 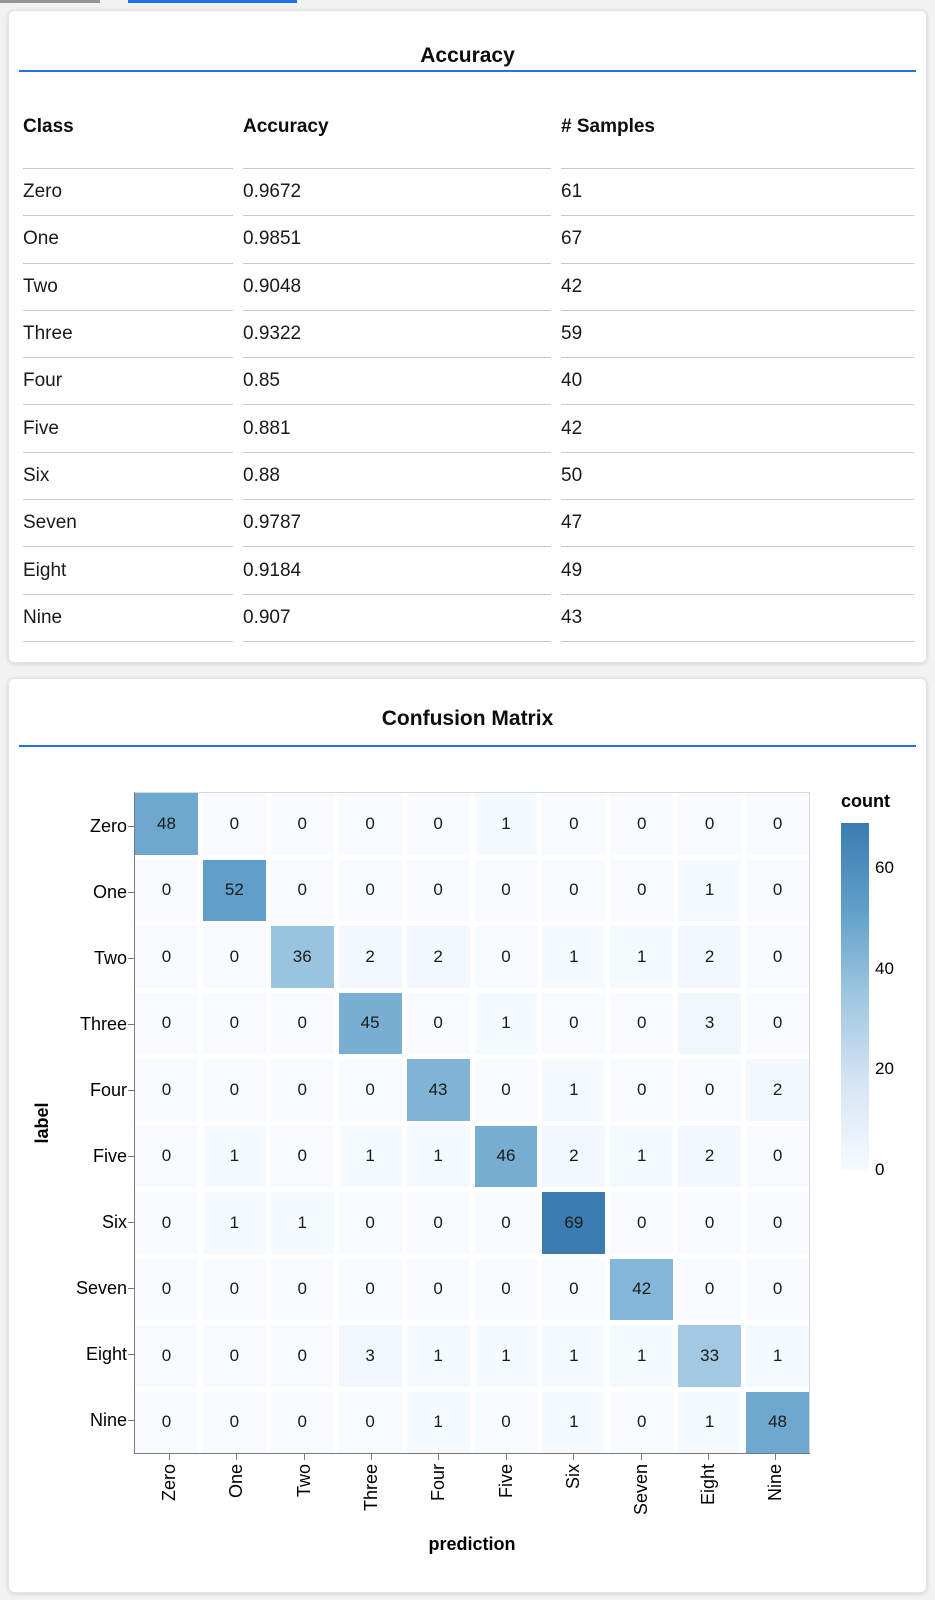 I want to click on table-cell: 0.907, so click(x=397, y=618).